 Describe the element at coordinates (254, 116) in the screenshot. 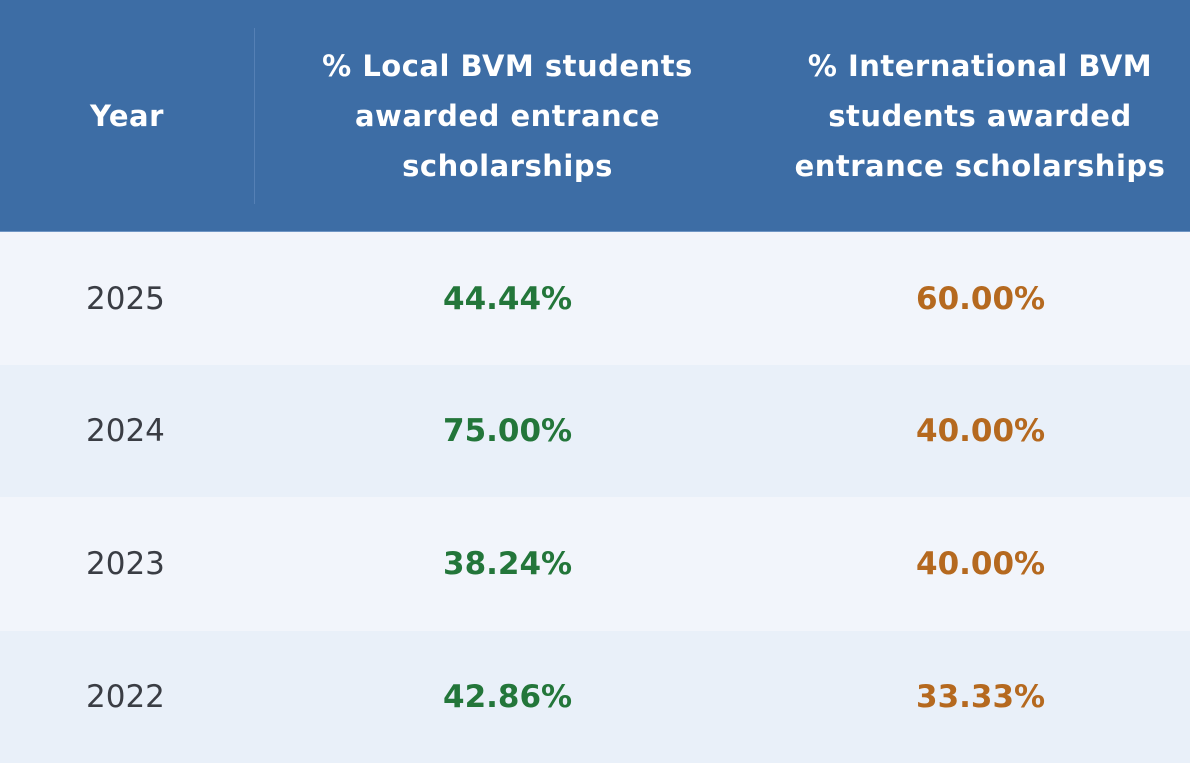

I see `header-divider` at that location.